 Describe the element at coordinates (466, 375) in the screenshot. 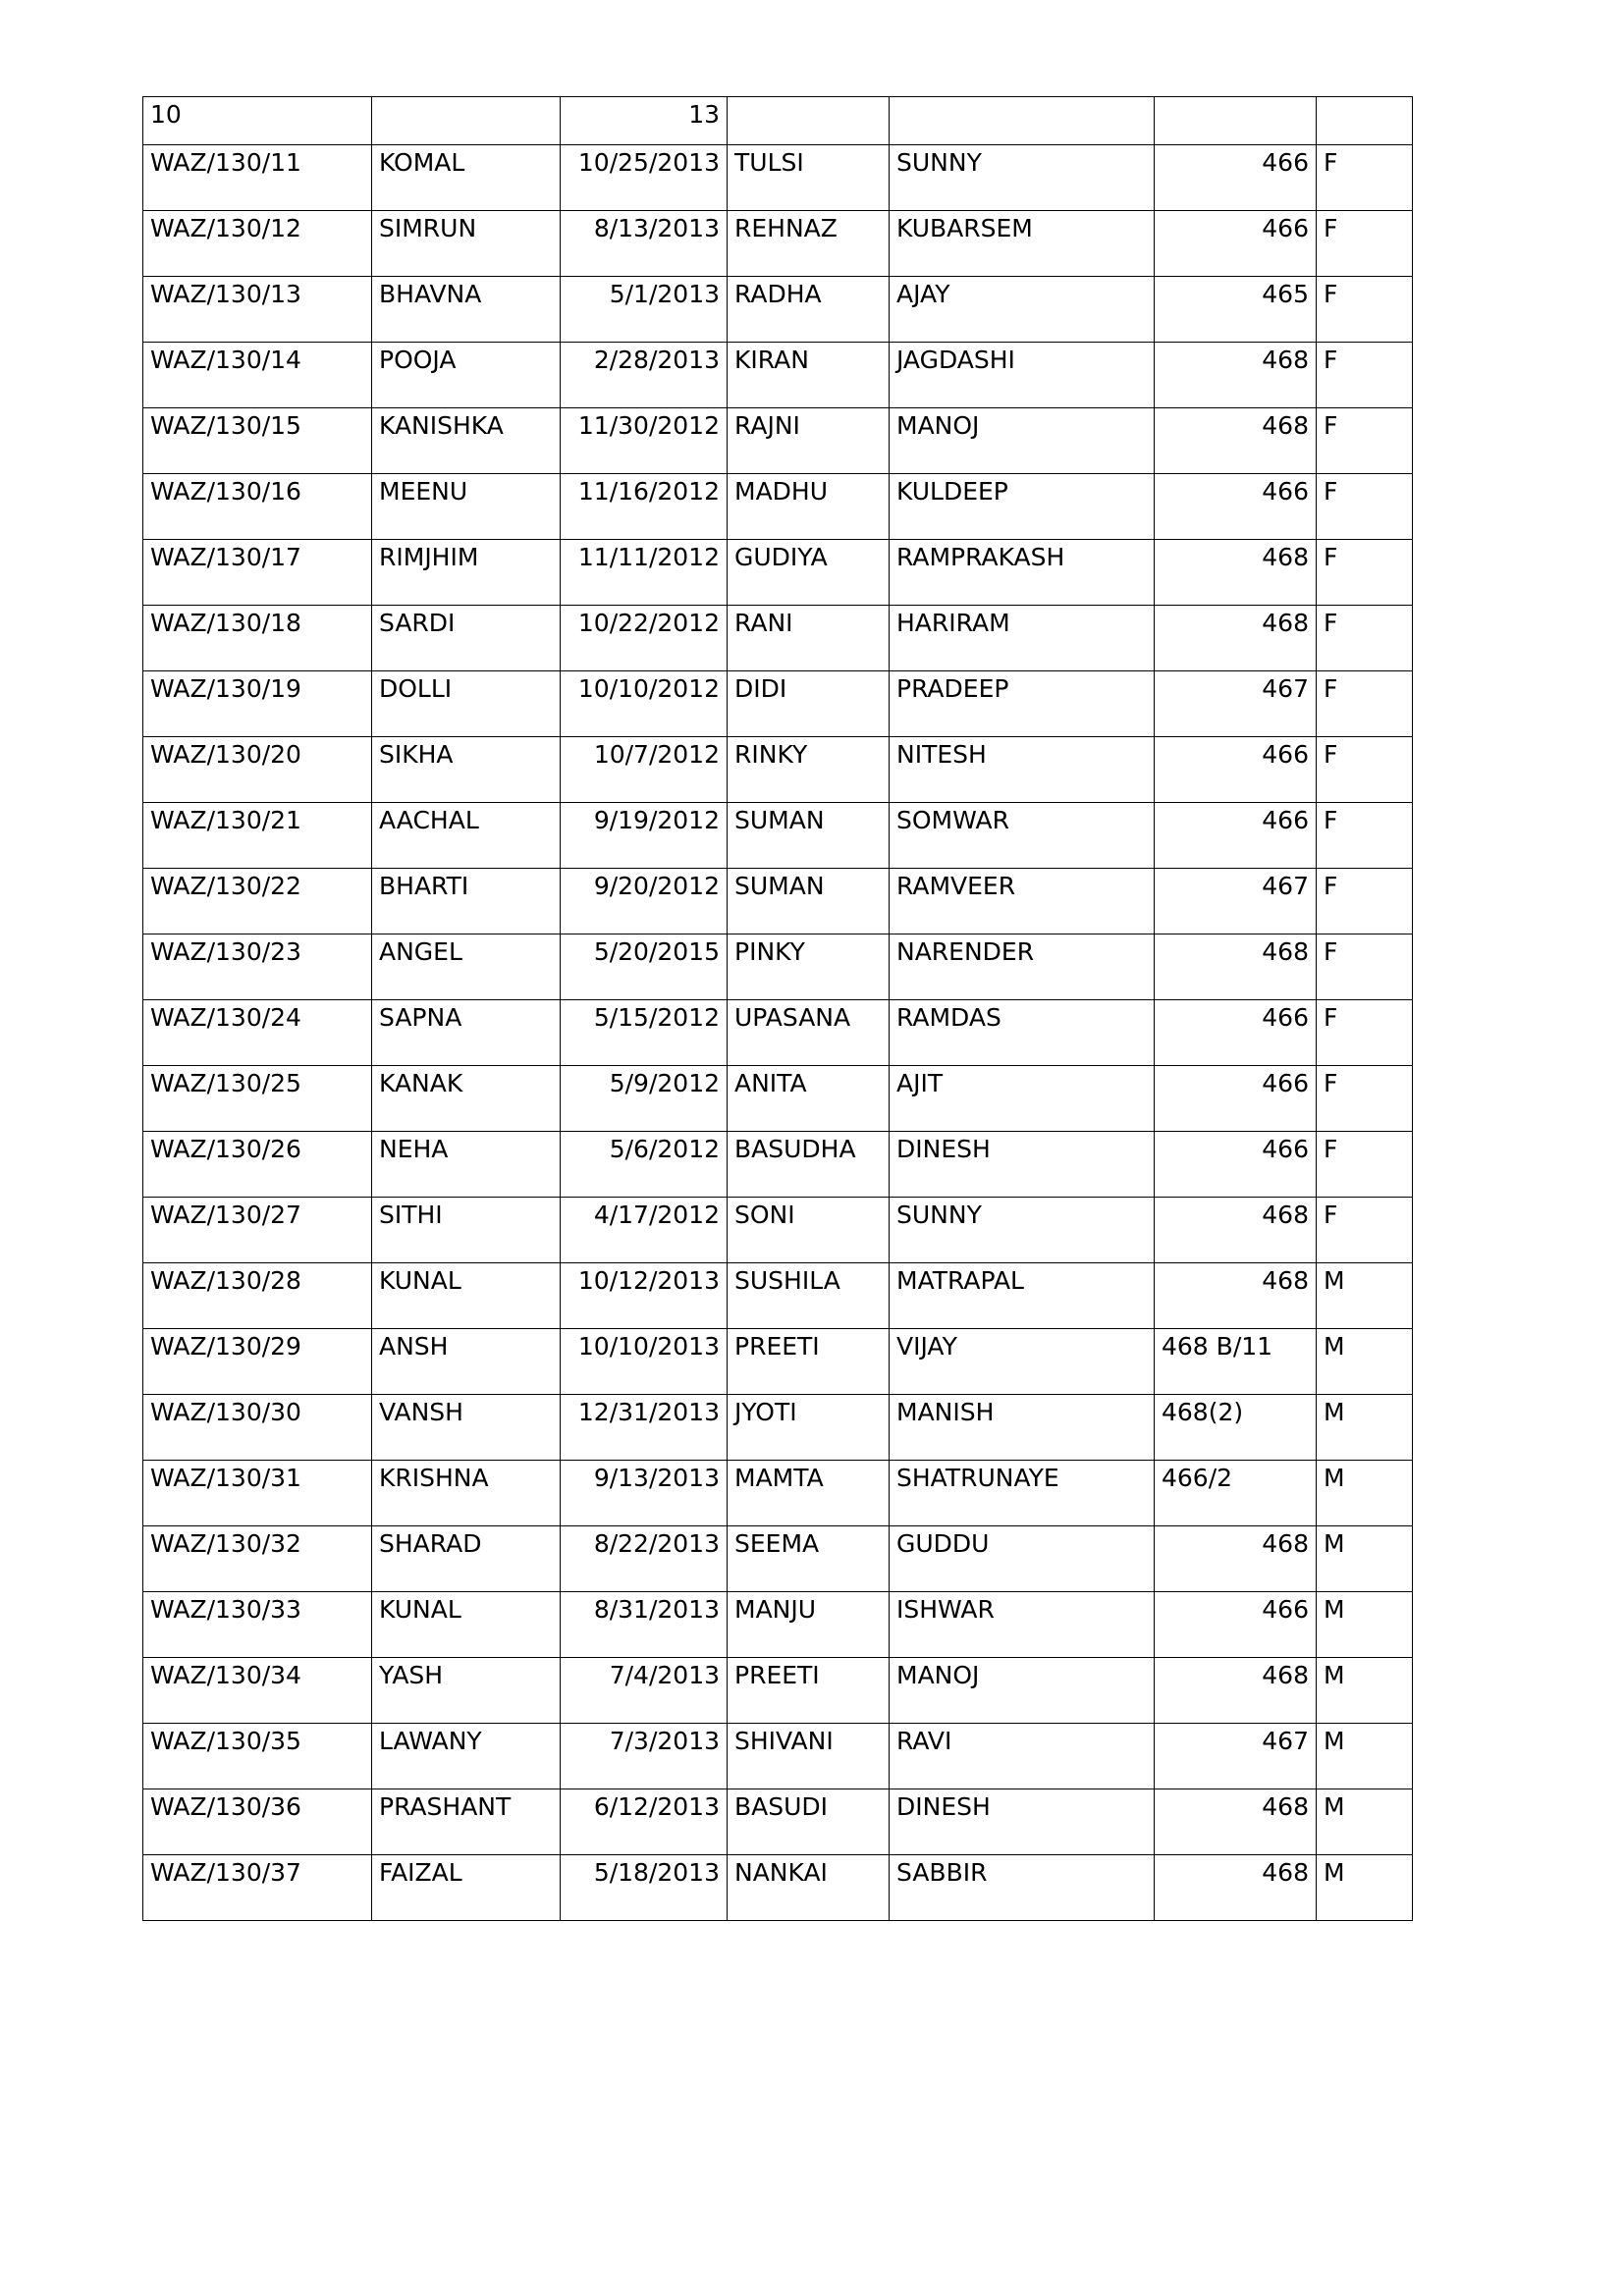

I see `cell-child-name: POOJA` at that location.